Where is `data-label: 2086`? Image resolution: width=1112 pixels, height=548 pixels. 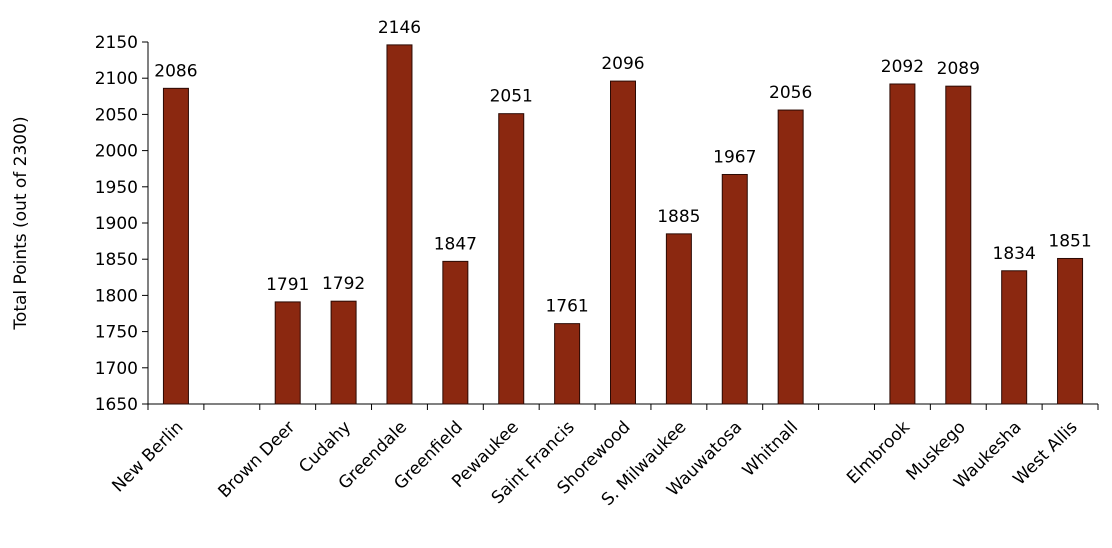
data-label: 2086 is located at coordinates (175, 71).